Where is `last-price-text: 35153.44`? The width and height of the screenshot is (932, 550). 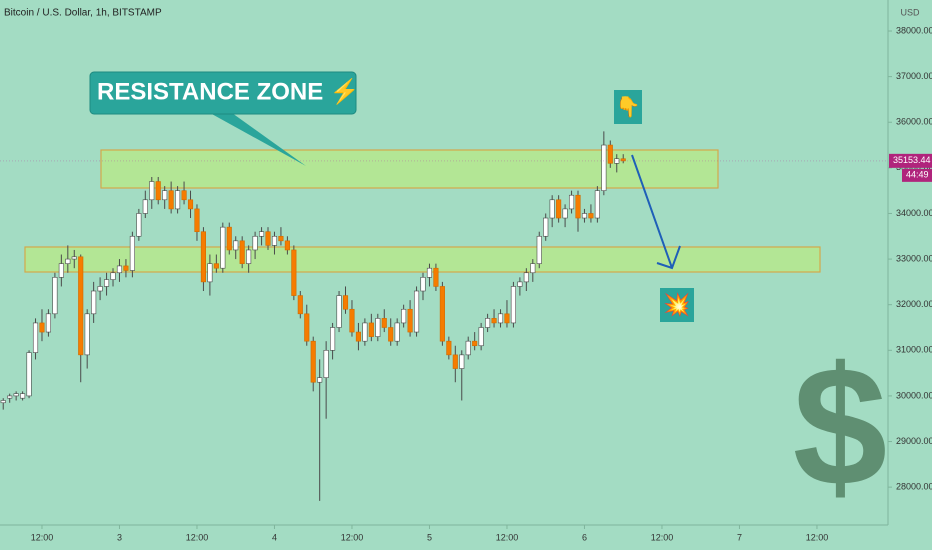
last-price-text: 35153.44 is located at coordinates (912, 160).